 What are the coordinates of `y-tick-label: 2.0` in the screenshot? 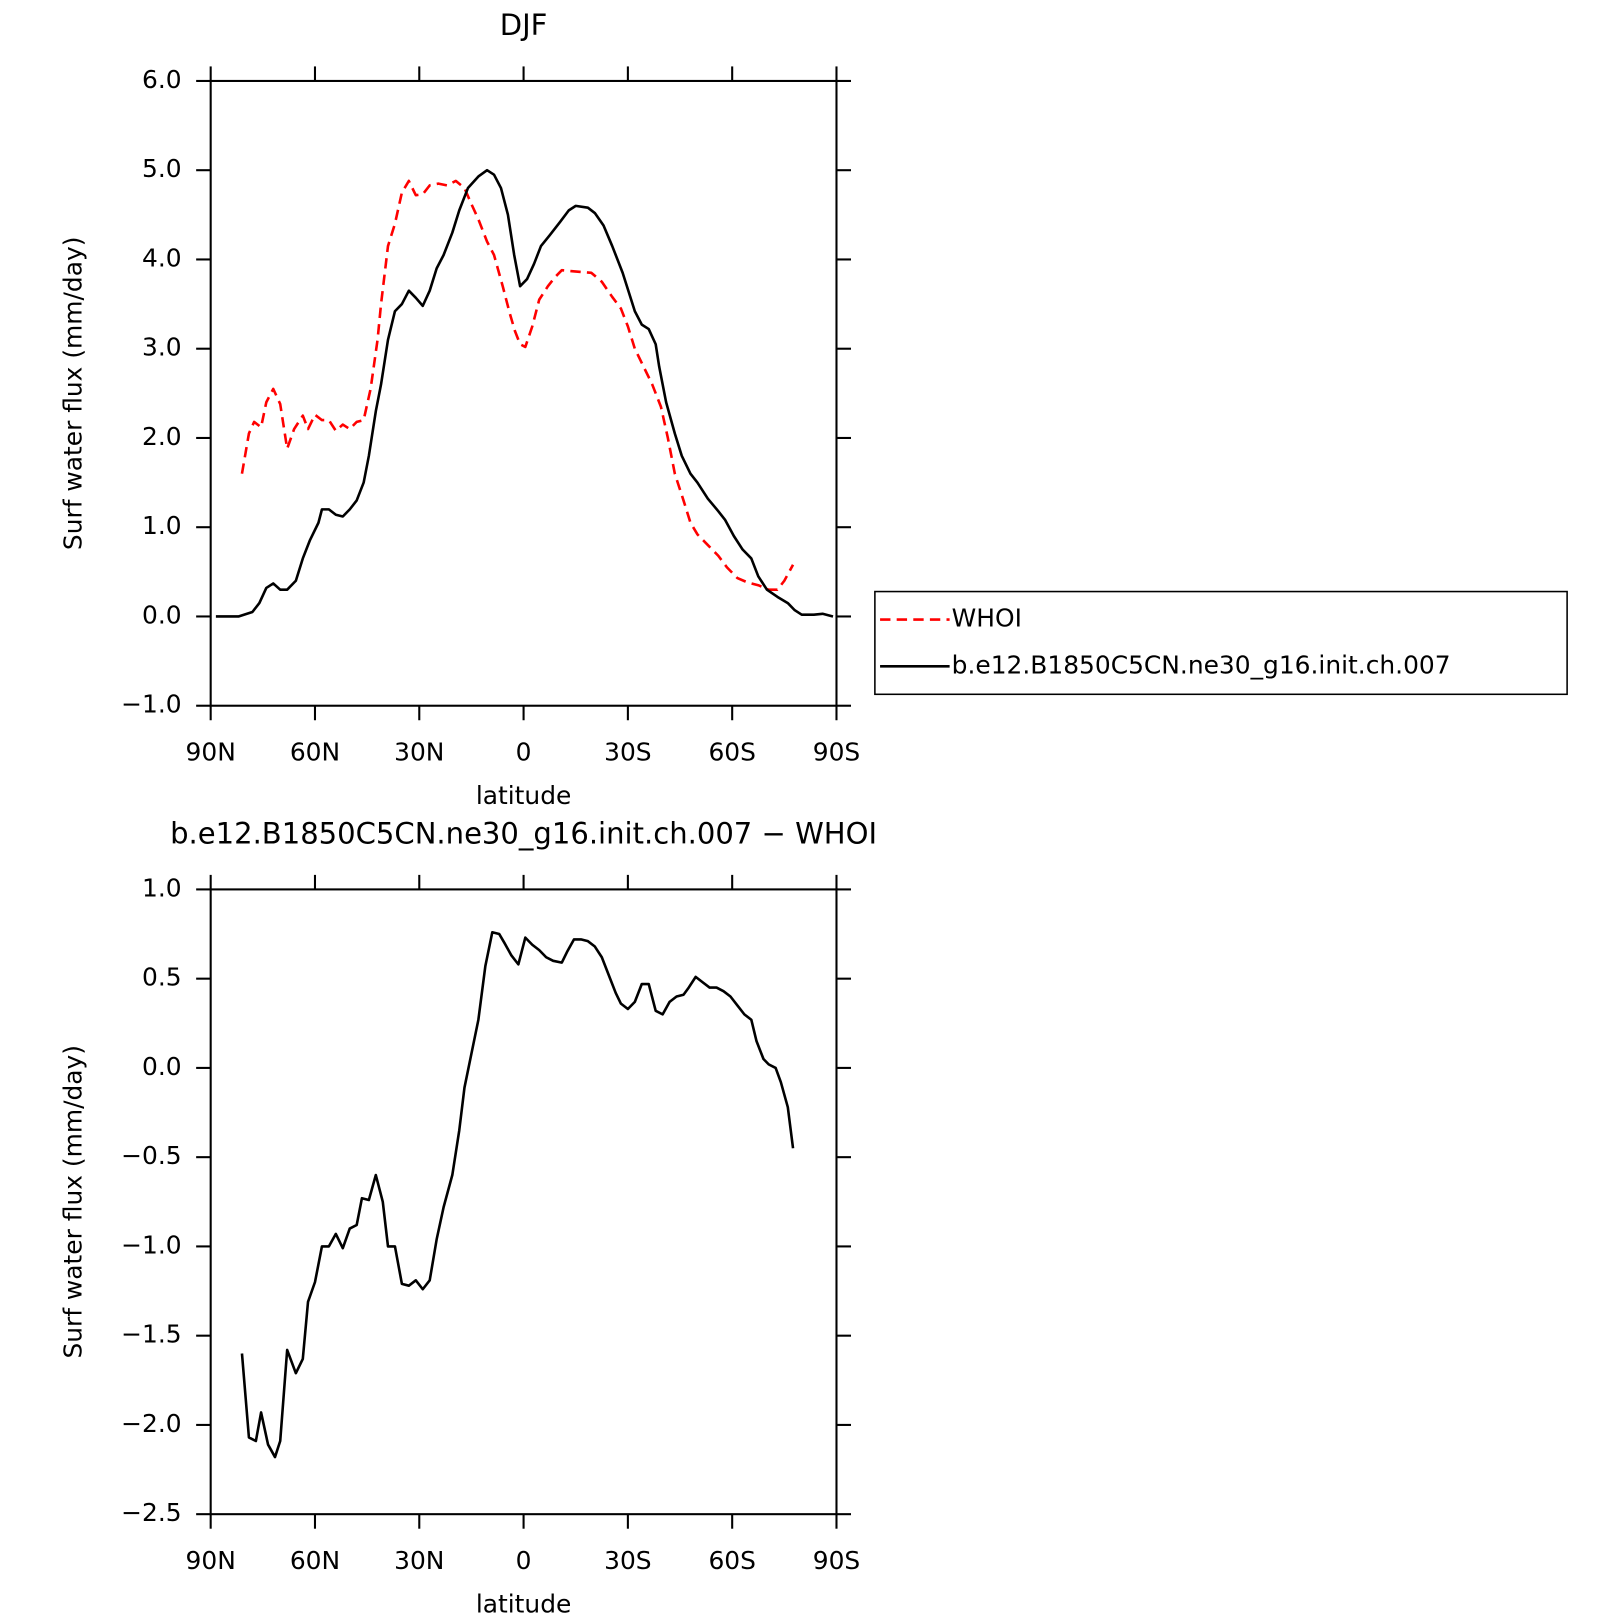 It's located at (162, 436).